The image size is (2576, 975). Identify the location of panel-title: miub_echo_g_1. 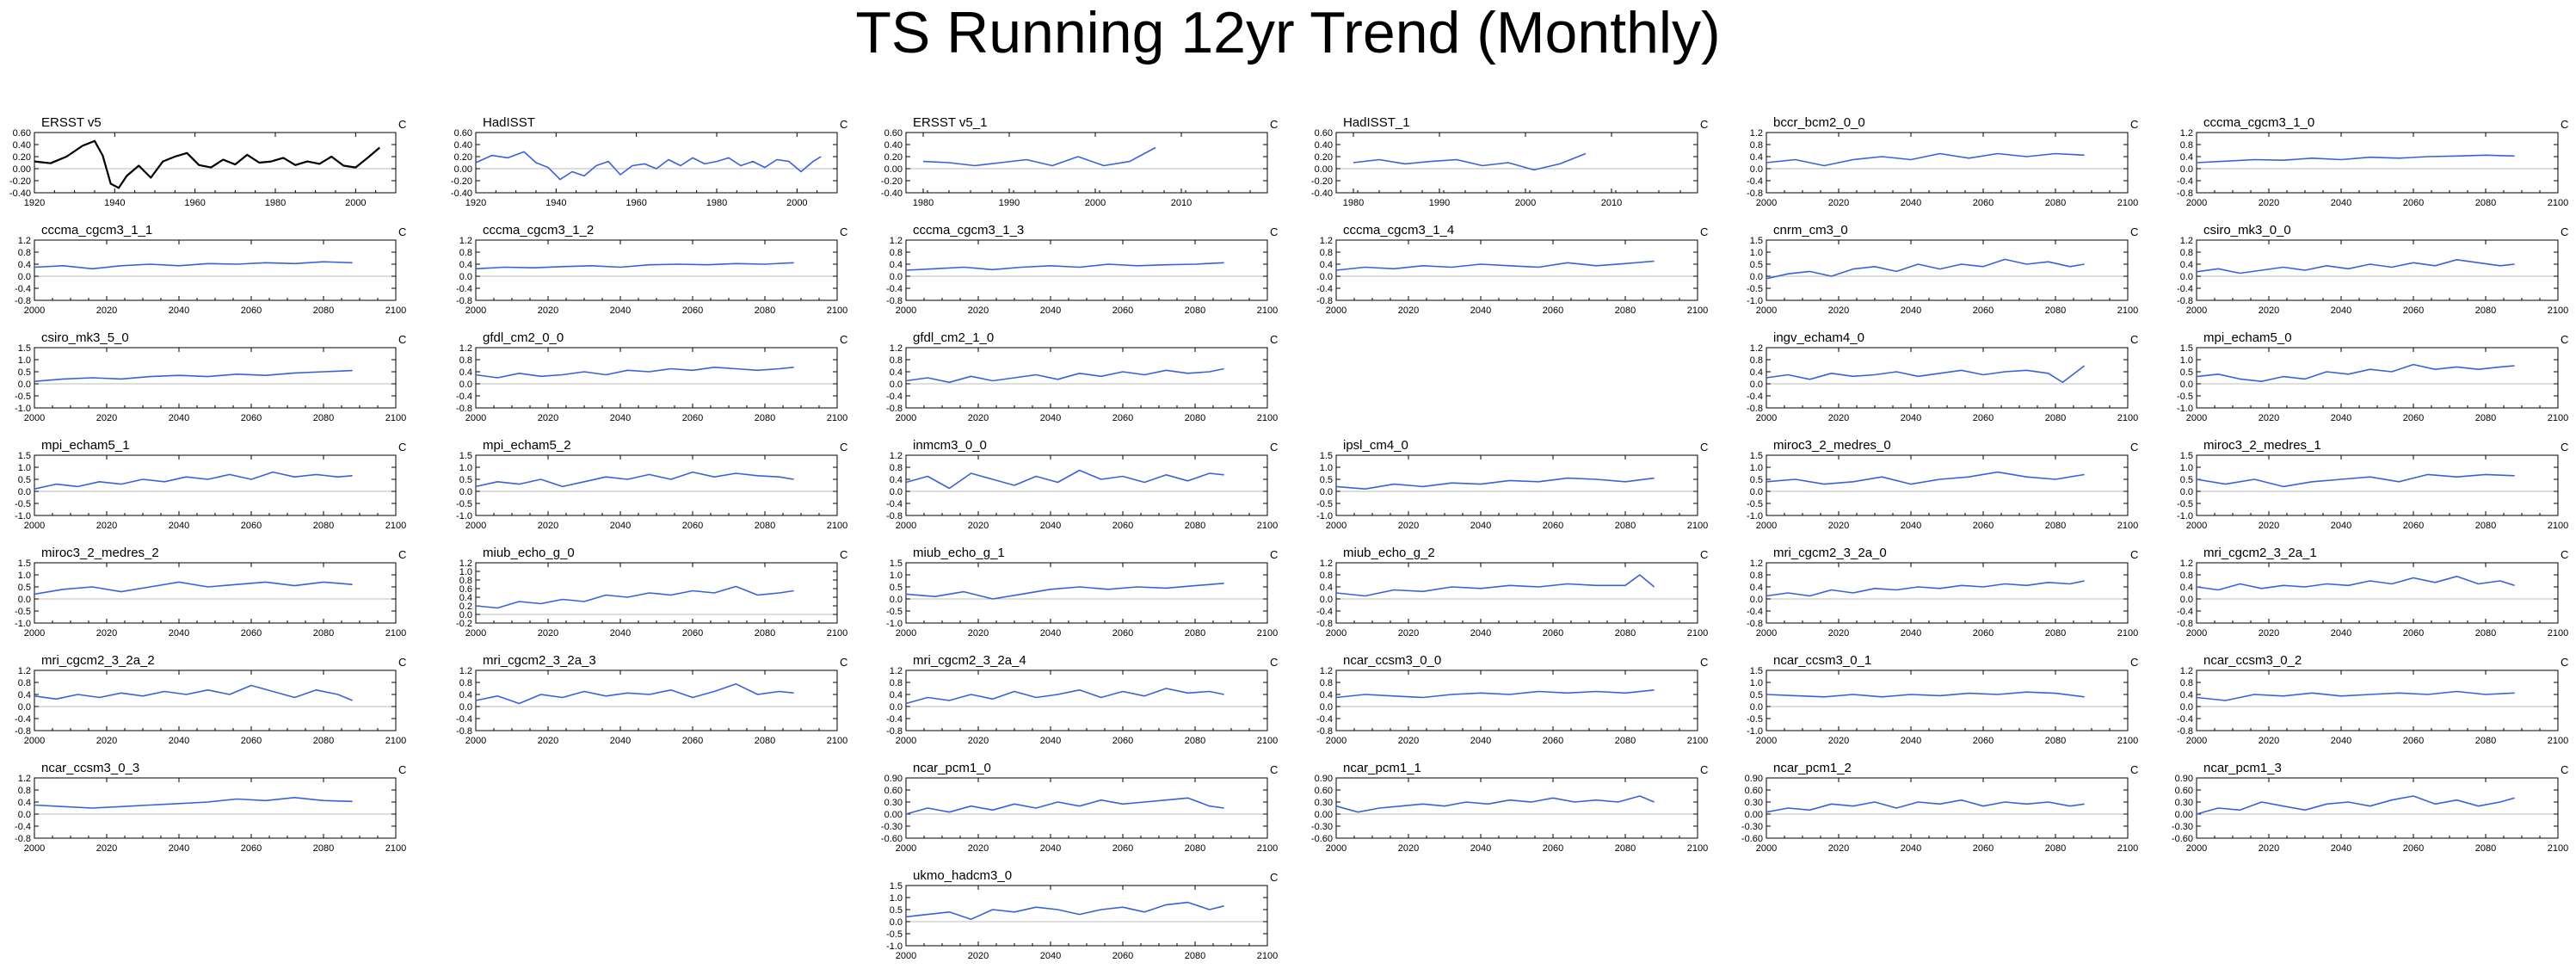
(959, 553).